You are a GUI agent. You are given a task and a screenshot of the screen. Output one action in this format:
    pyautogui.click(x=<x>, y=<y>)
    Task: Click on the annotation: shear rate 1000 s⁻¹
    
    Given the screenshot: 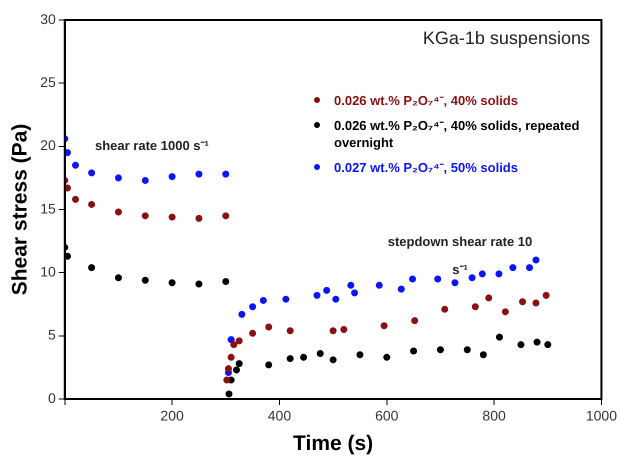 What is the action you would take?
    pyautogui.click(x=152, y=145)
    